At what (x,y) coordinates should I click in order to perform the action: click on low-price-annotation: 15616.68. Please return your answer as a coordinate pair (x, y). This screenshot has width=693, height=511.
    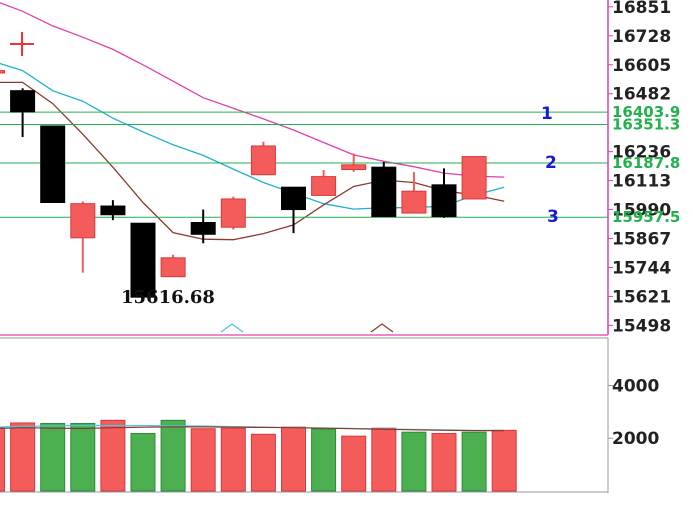
    Looking at the image, I should click on (168, 297).